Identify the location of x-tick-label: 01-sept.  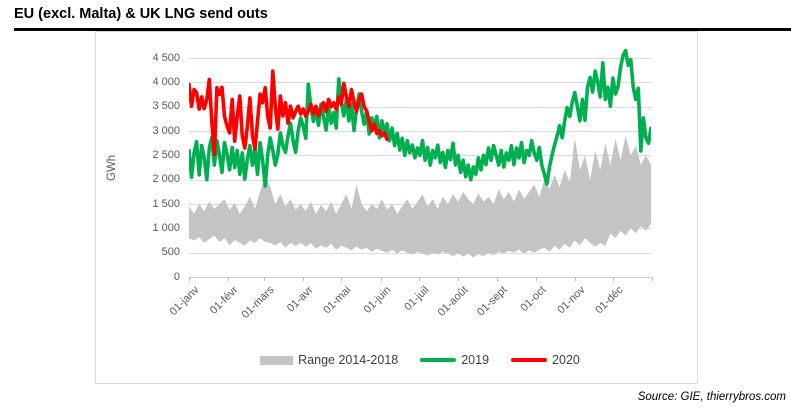
(492, 301).